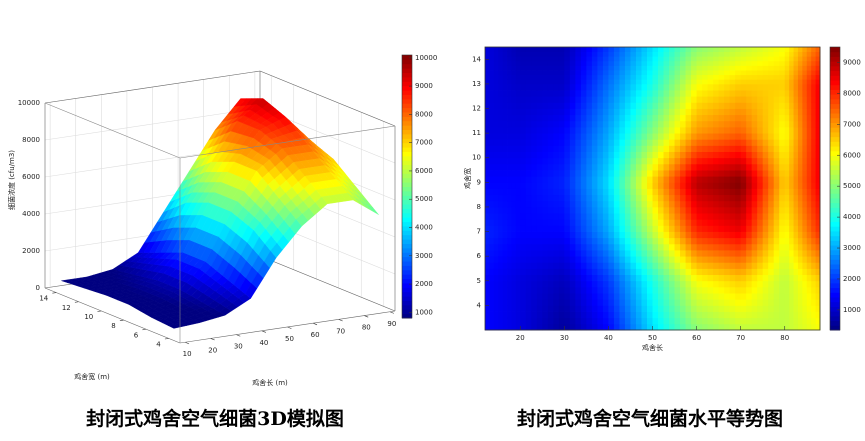 The height and width of the screenshot is (441, 865). Describe the element at coordinates (88, 317) in the screenshot. I see `y-tick-label: 10` at that location.